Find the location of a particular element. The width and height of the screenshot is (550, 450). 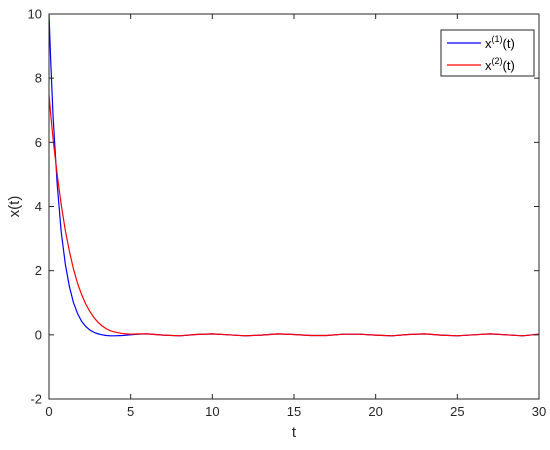

y-tick-label: -2 is located at coordinates (36, 399).